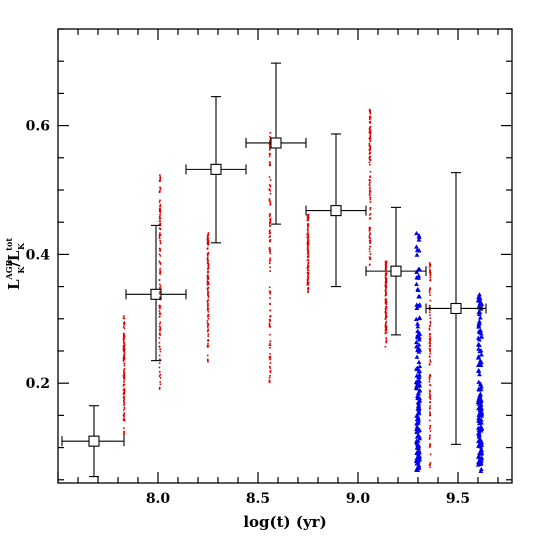  I want to click on y-label-den-sub: K, so click(21, 246).